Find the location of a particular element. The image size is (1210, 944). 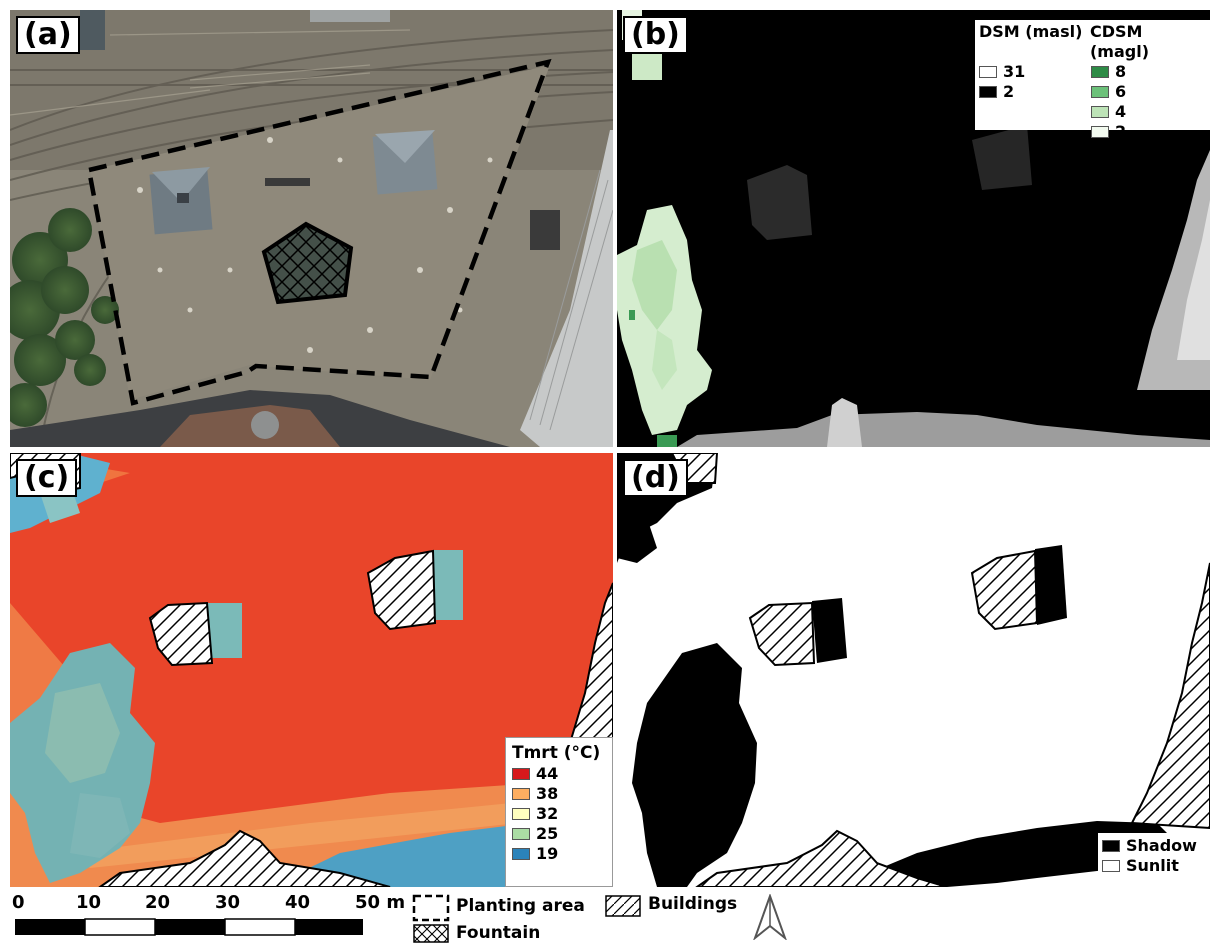

tmrt-item-25: 25 is located at coordinates (559, 834).